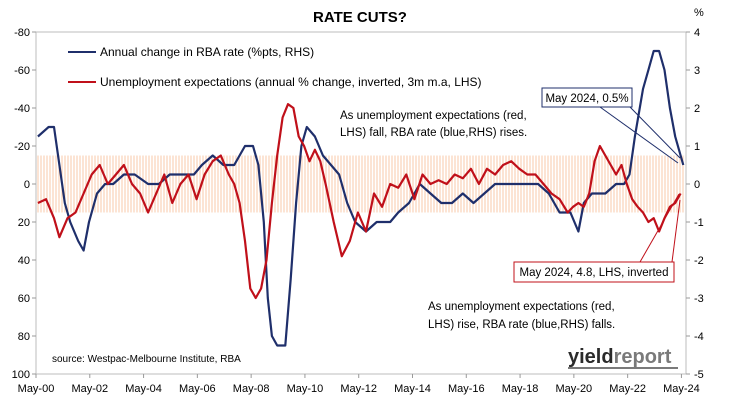 The width and height of the screenshot is (730, 400). Describe the element at coordinates (466, 389) in the screenshot. I see `x-axis-tick-label: May-16` at that location.